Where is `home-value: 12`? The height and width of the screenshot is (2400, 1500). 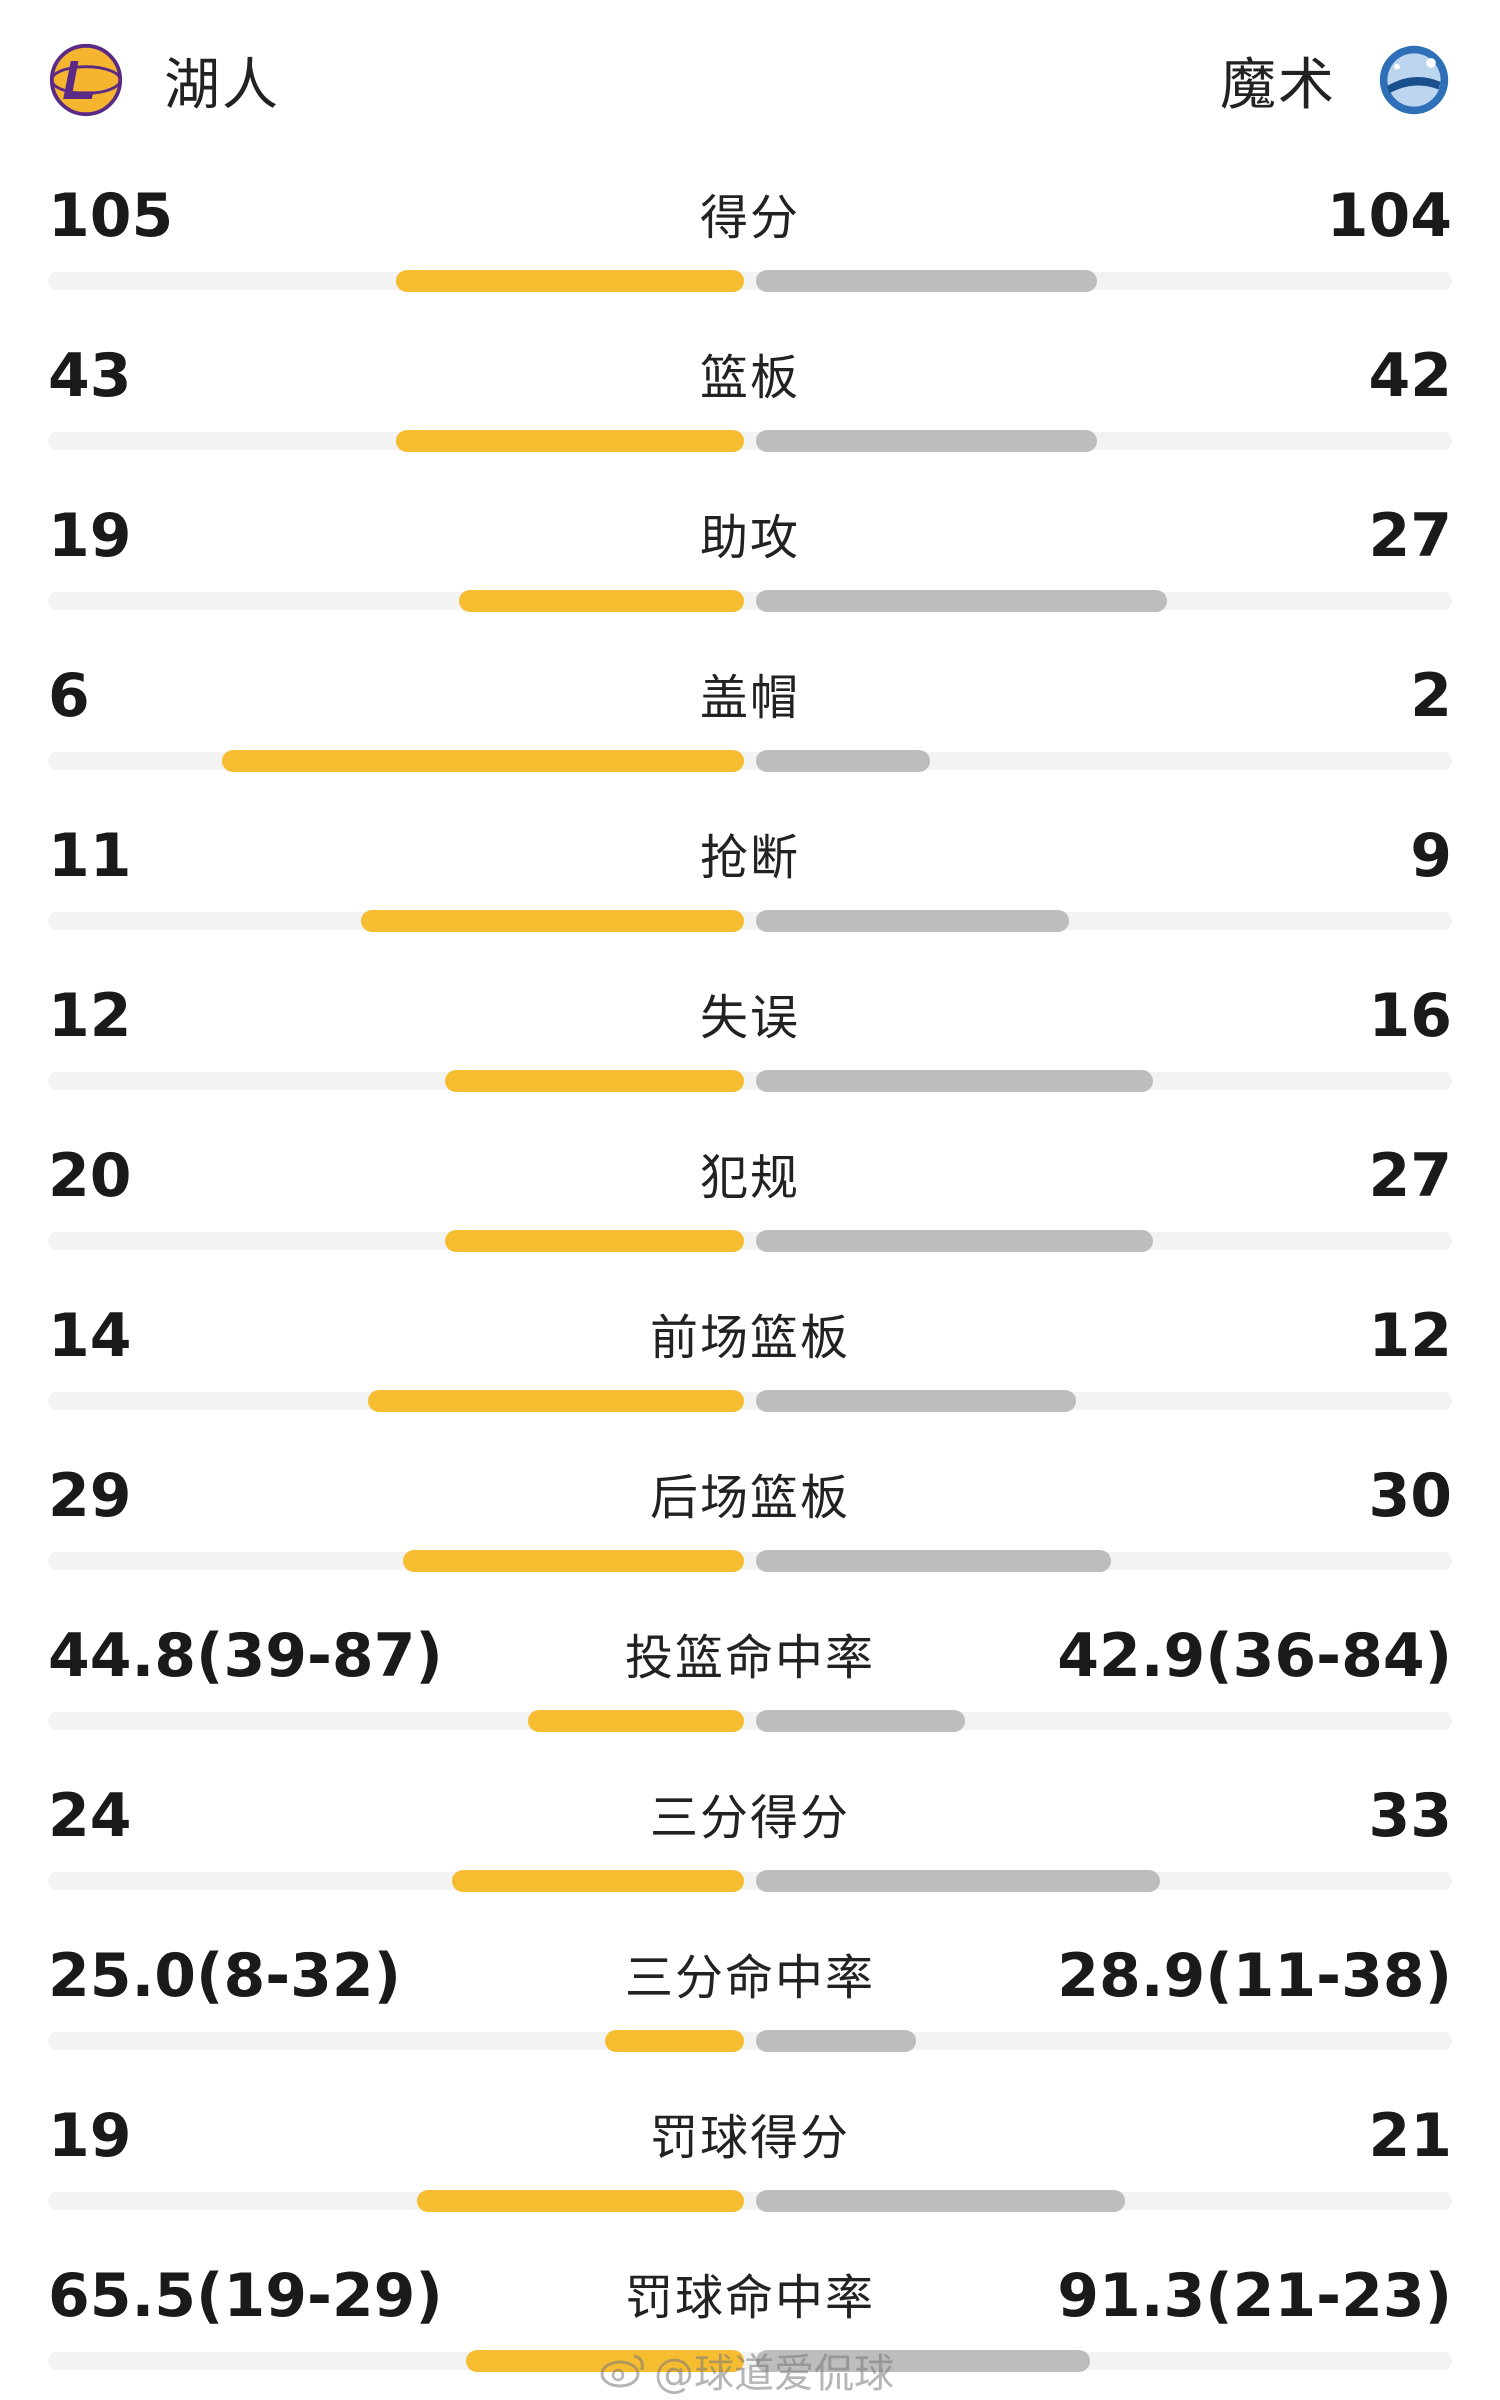 home-value: 12 is located at coordinates (90, 1016).